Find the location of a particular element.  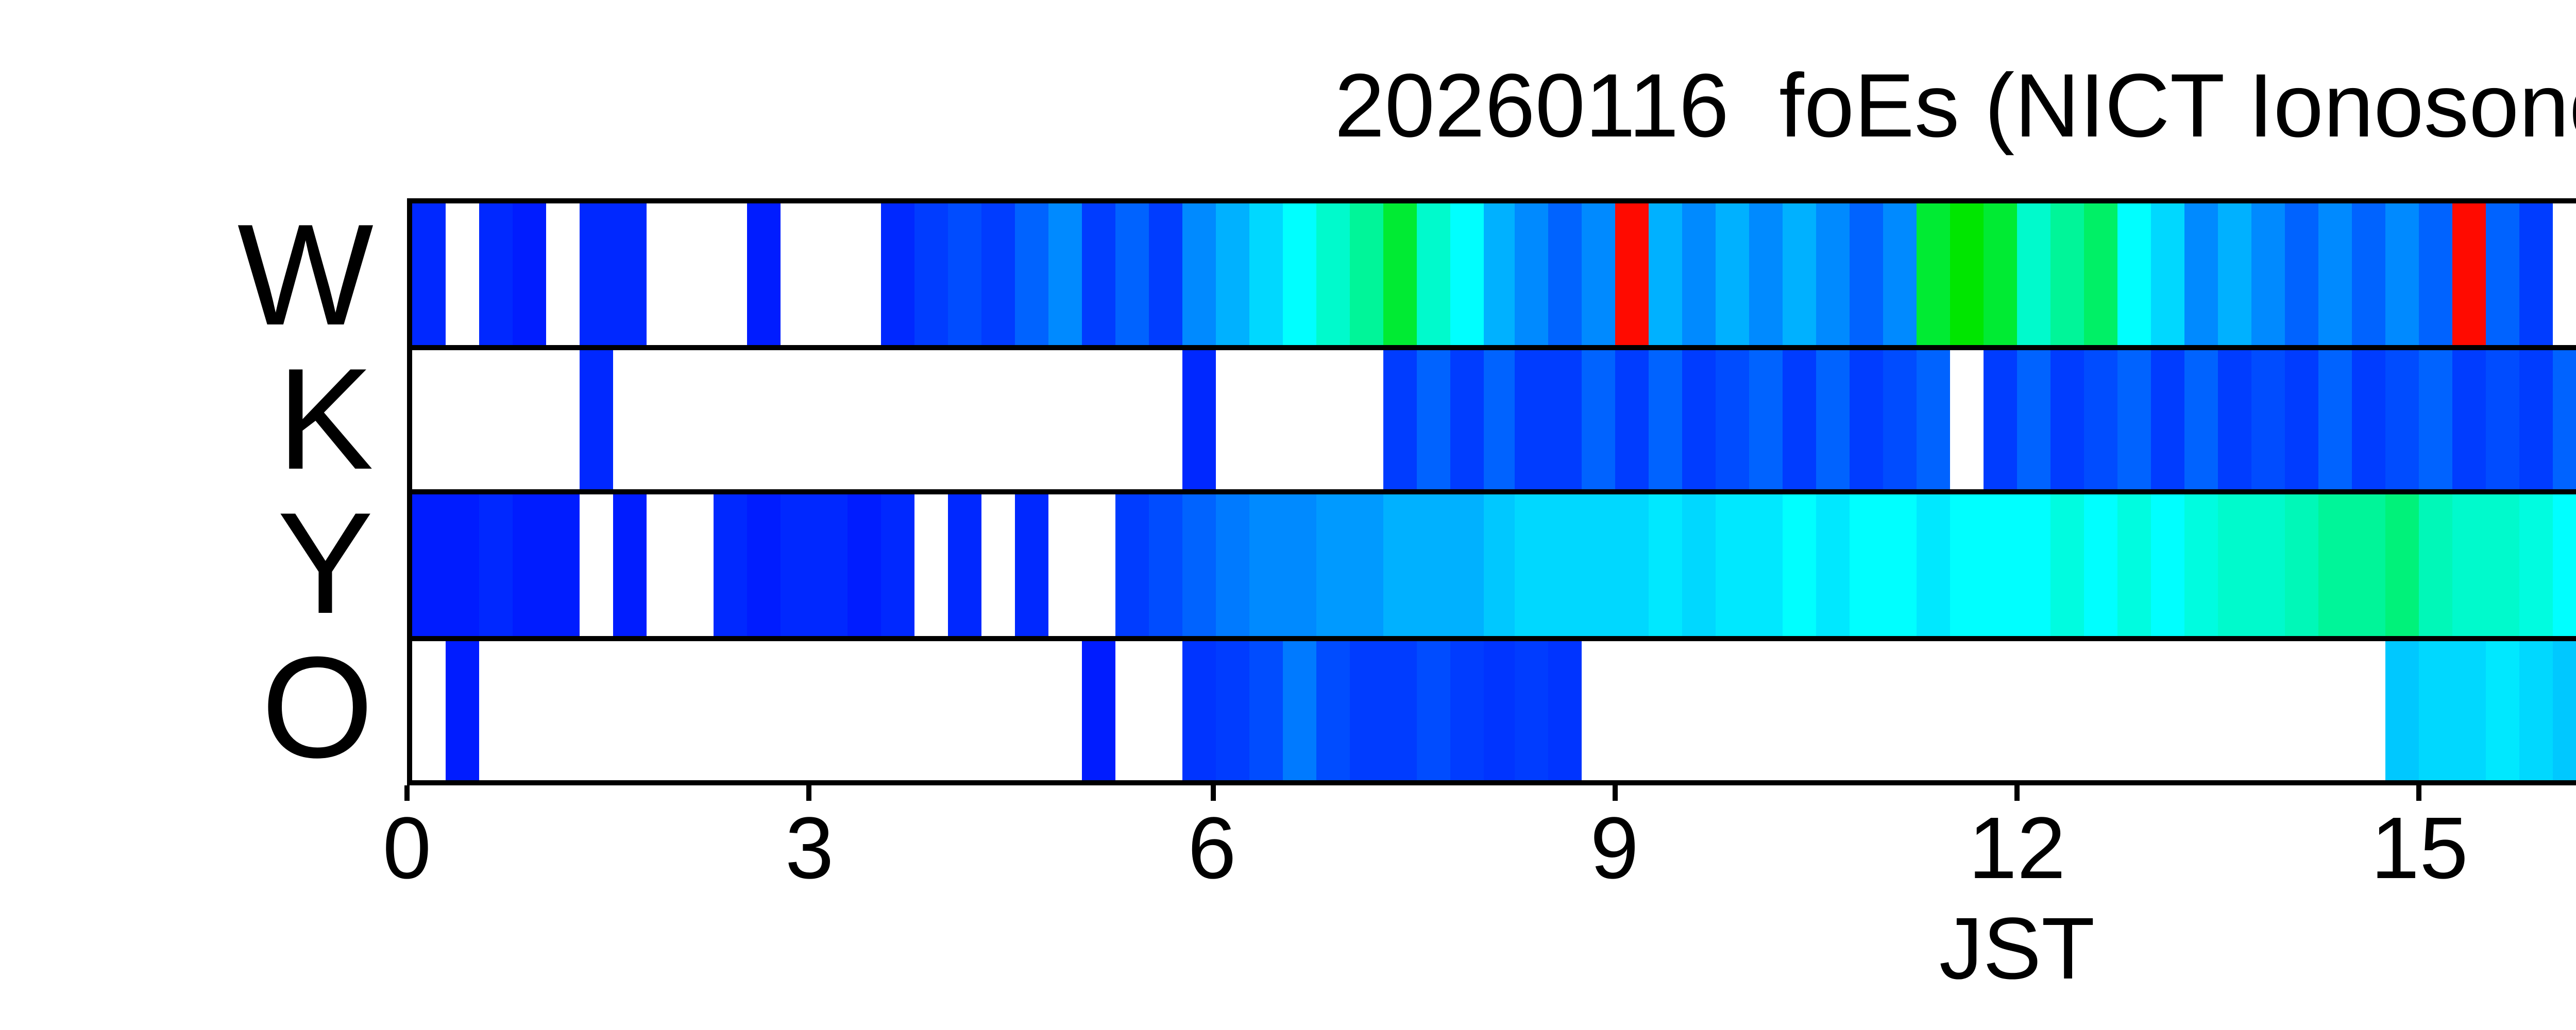

heatmap-row-W is located at coordinates (1494, 276).